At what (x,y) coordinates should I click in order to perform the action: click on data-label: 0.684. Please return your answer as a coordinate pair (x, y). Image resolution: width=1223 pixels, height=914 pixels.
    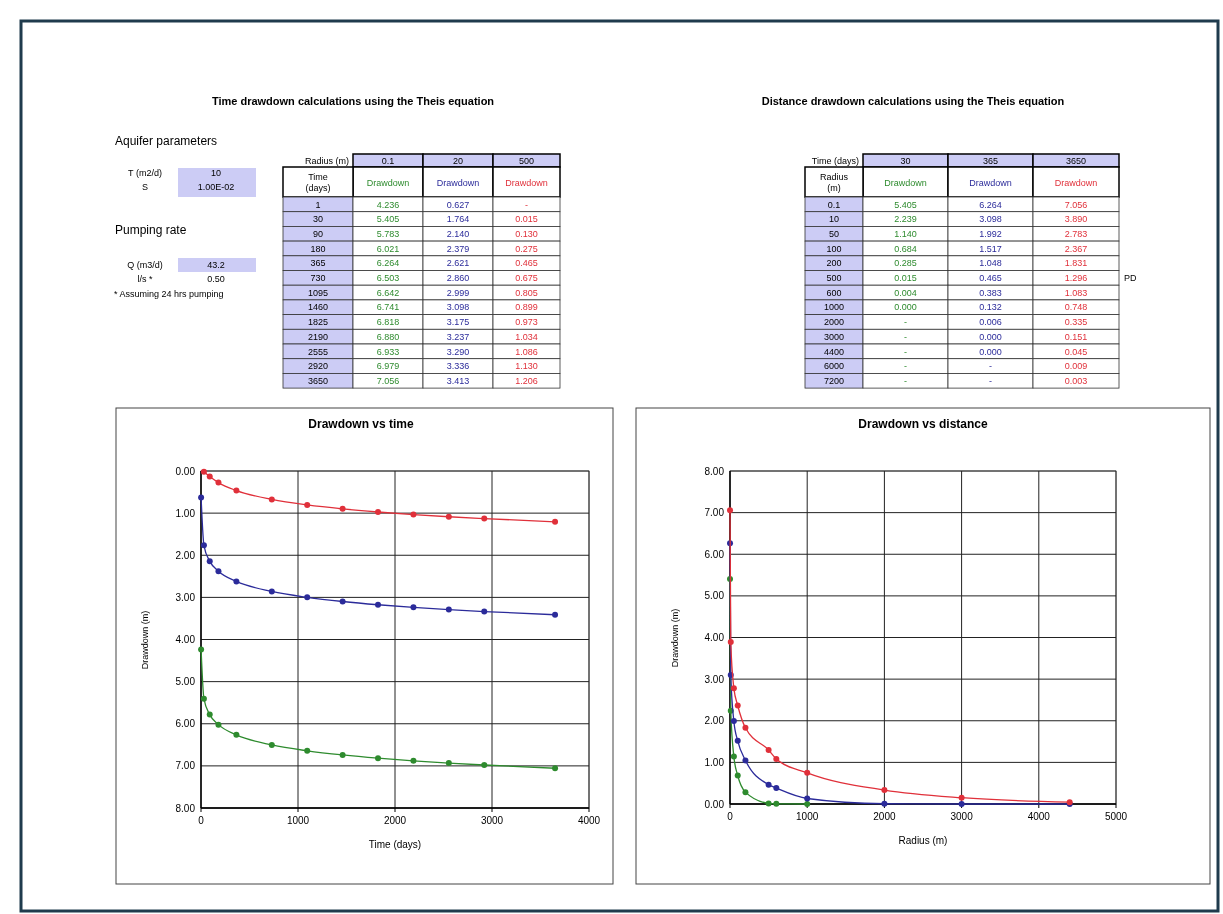
    Looking at the image, I should click on (905, 248).